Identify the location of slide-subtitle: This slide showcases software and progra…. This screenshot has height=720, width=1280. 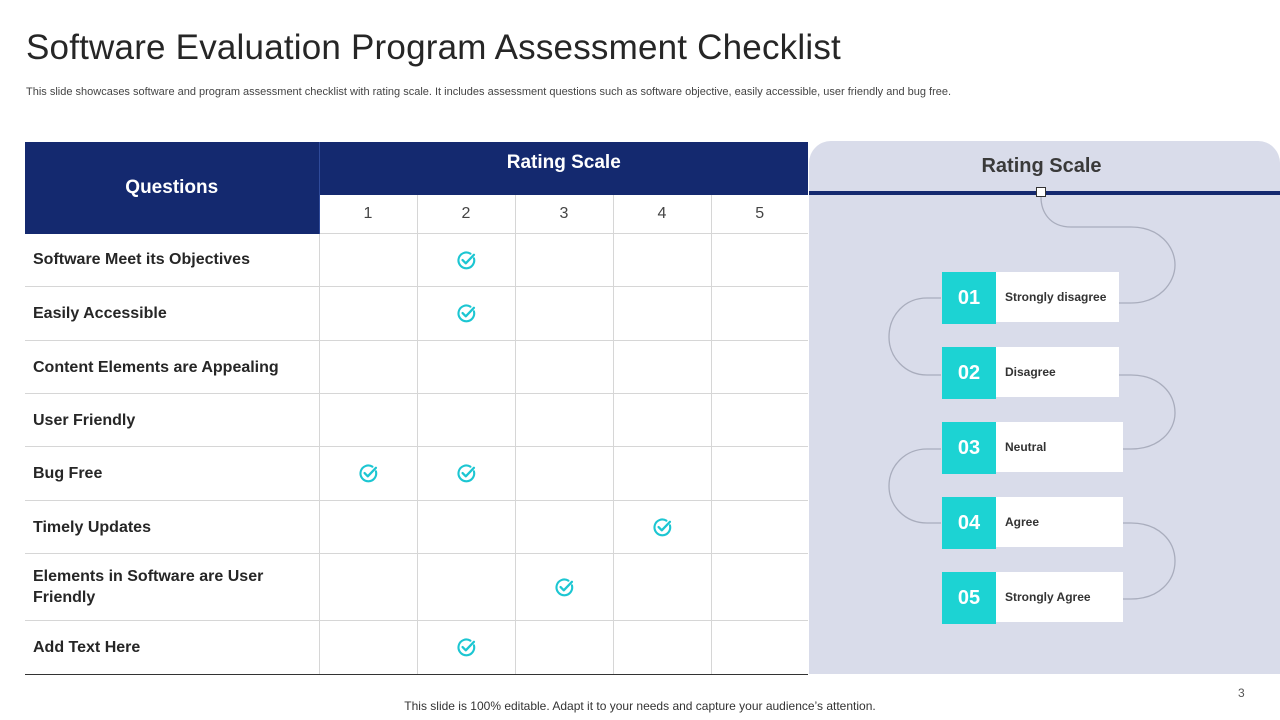
(489, 92).